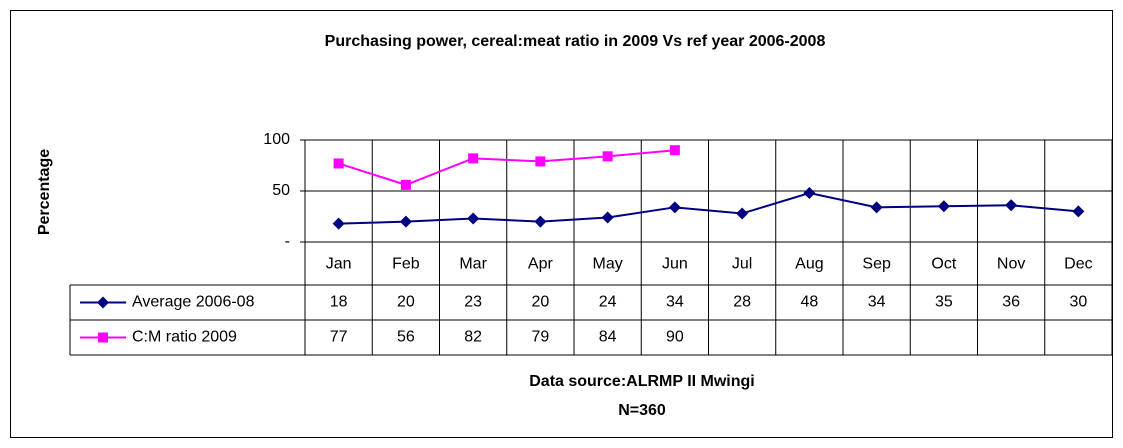 Image resolution: width=1123 pixels, height=448 pixels. What do you see at coordinates (339, 302) in the screenshot?
I see `table-value: 18` at bounding box center [339, 302].